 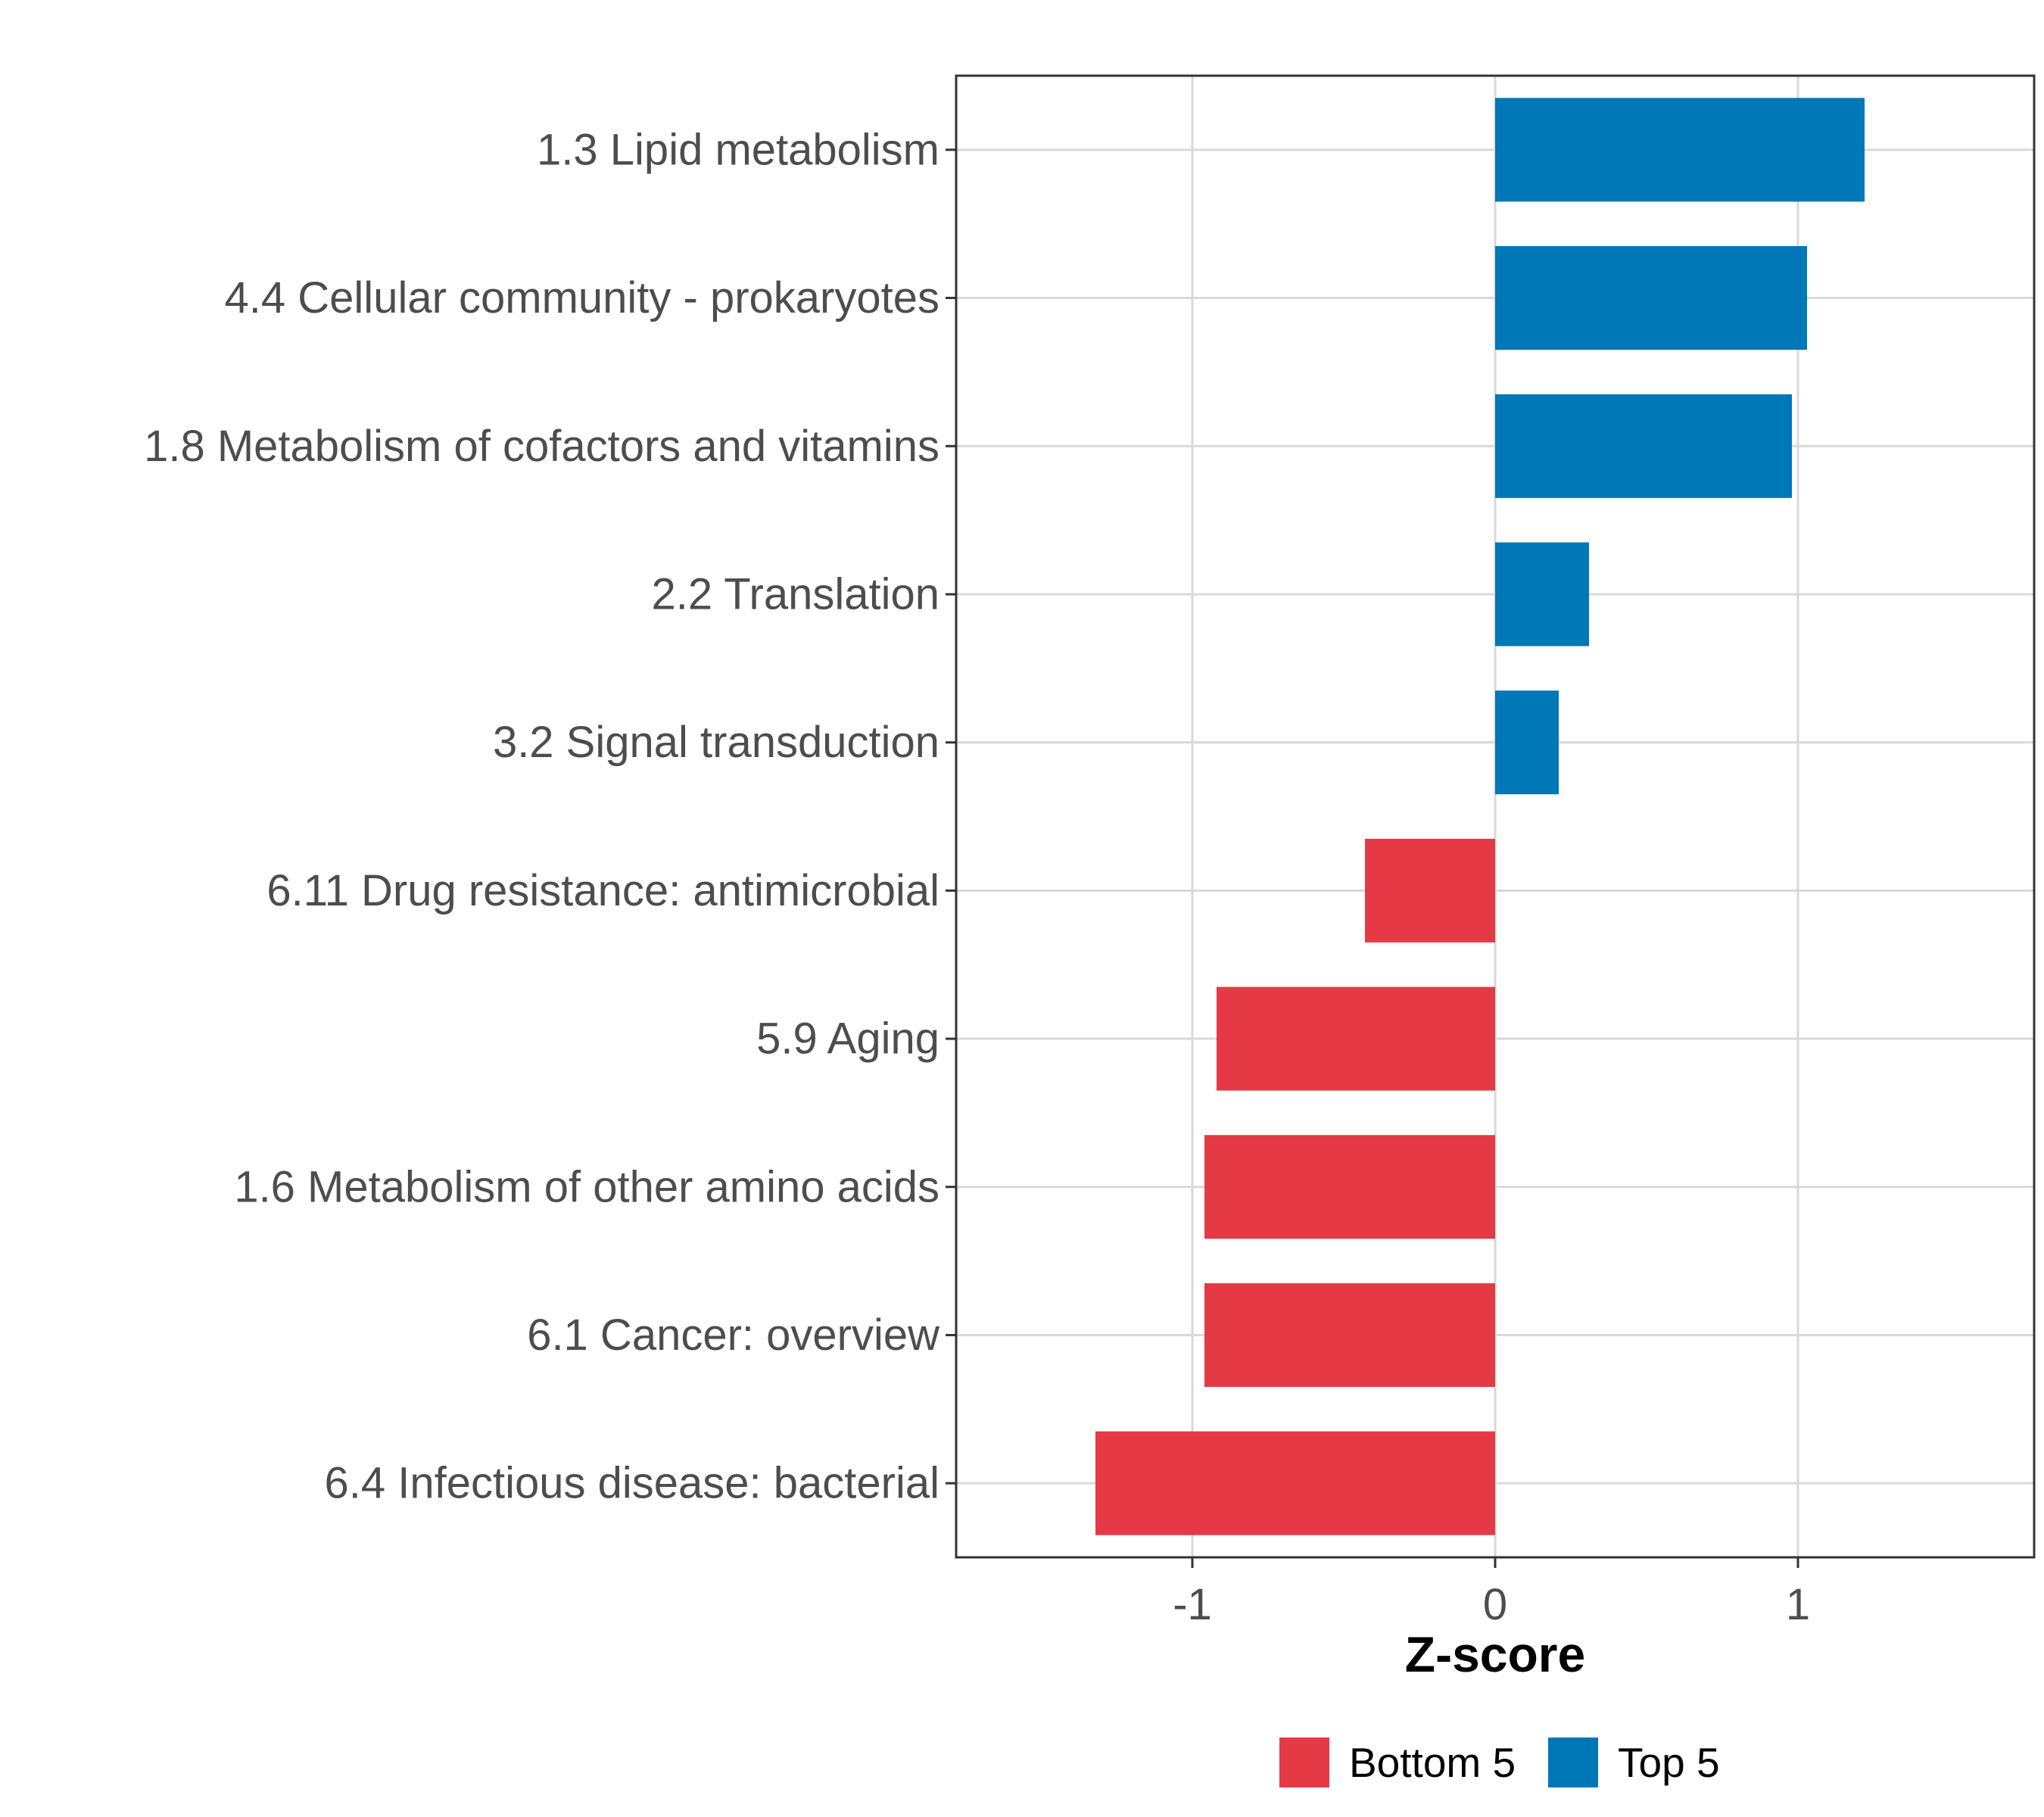 I want to click on bar-2-2-translation, so click(x=1542, y=594).